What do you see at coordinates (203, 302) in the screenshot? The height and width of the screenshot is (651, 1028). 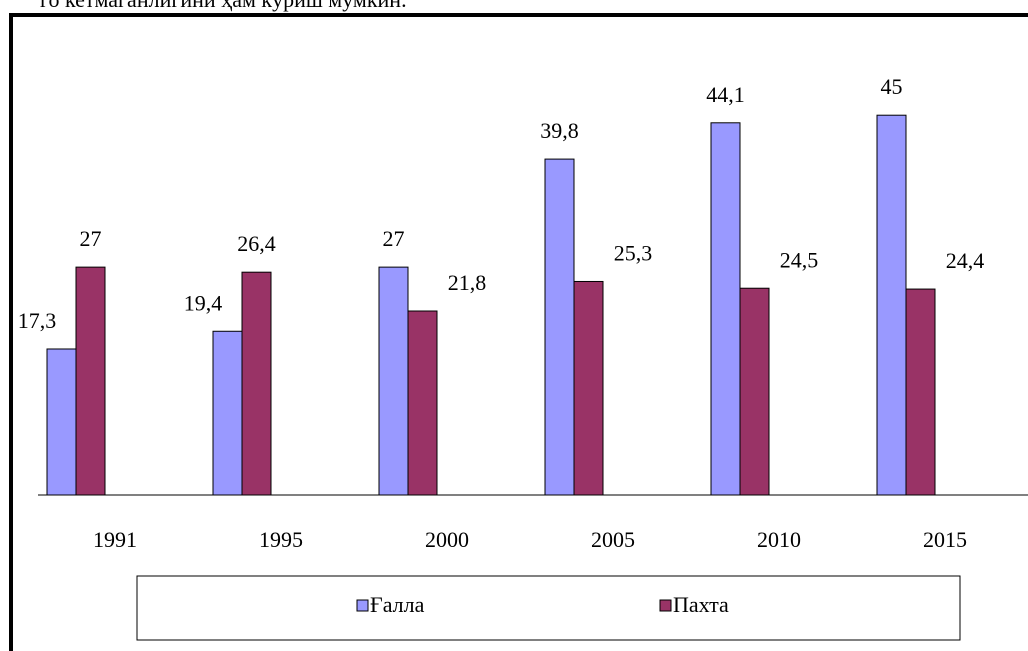 I see `data-label: 19,4` at bounding box center [203, 302].